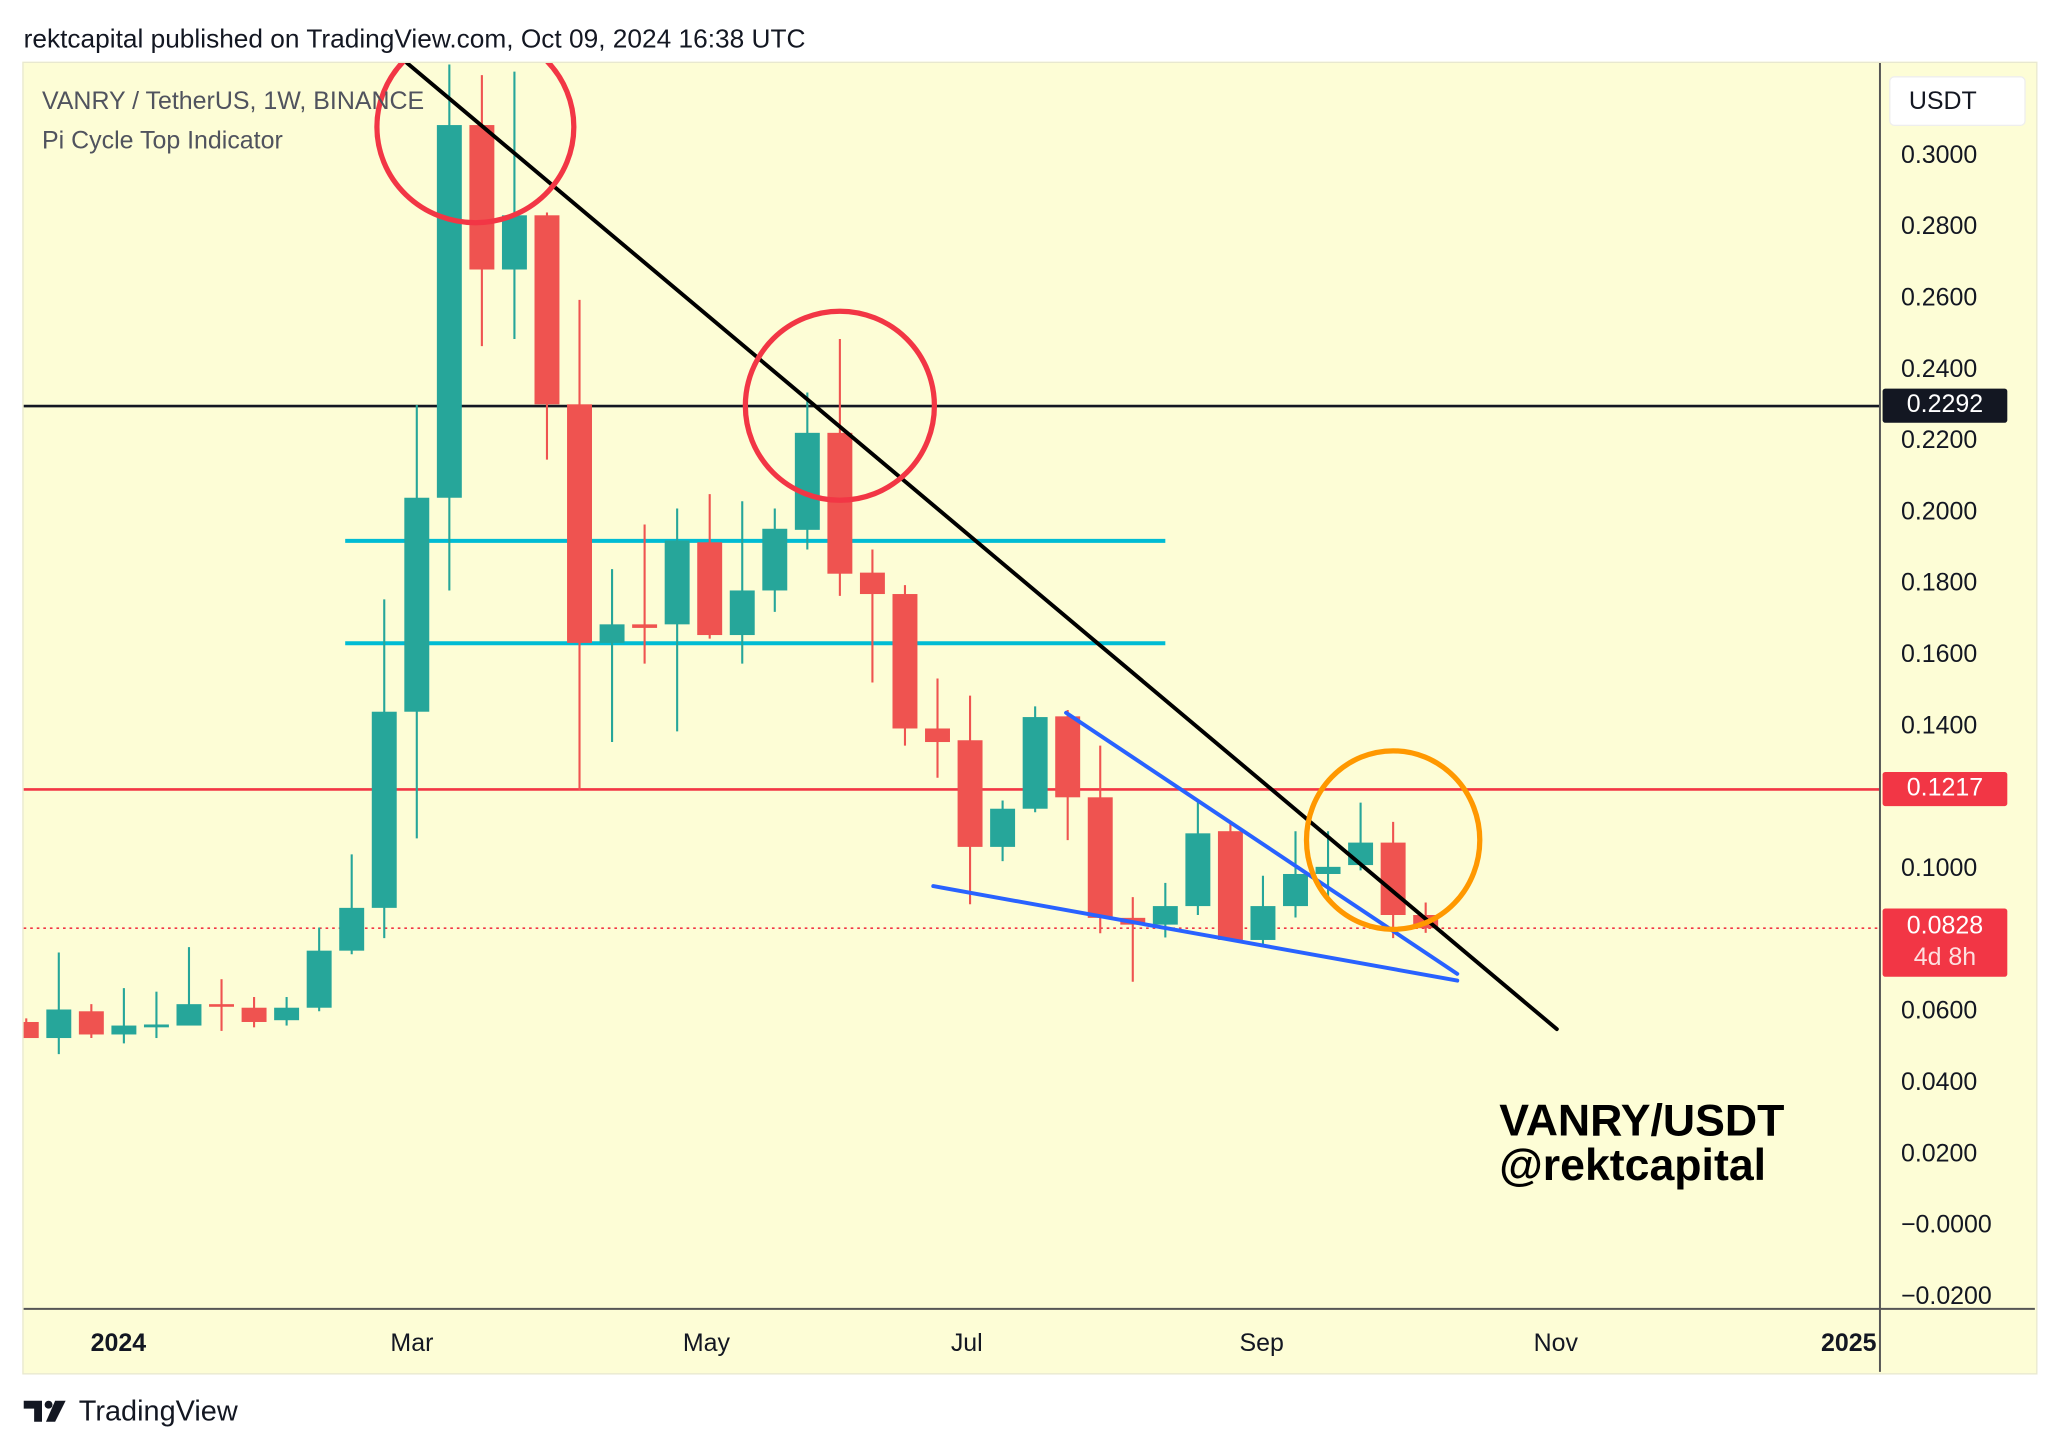  What do you see at coordinates (1633, 1165) in the screenshot?
I see `watermark-author: @rektcapital` at bounding box center [1633, 1165].